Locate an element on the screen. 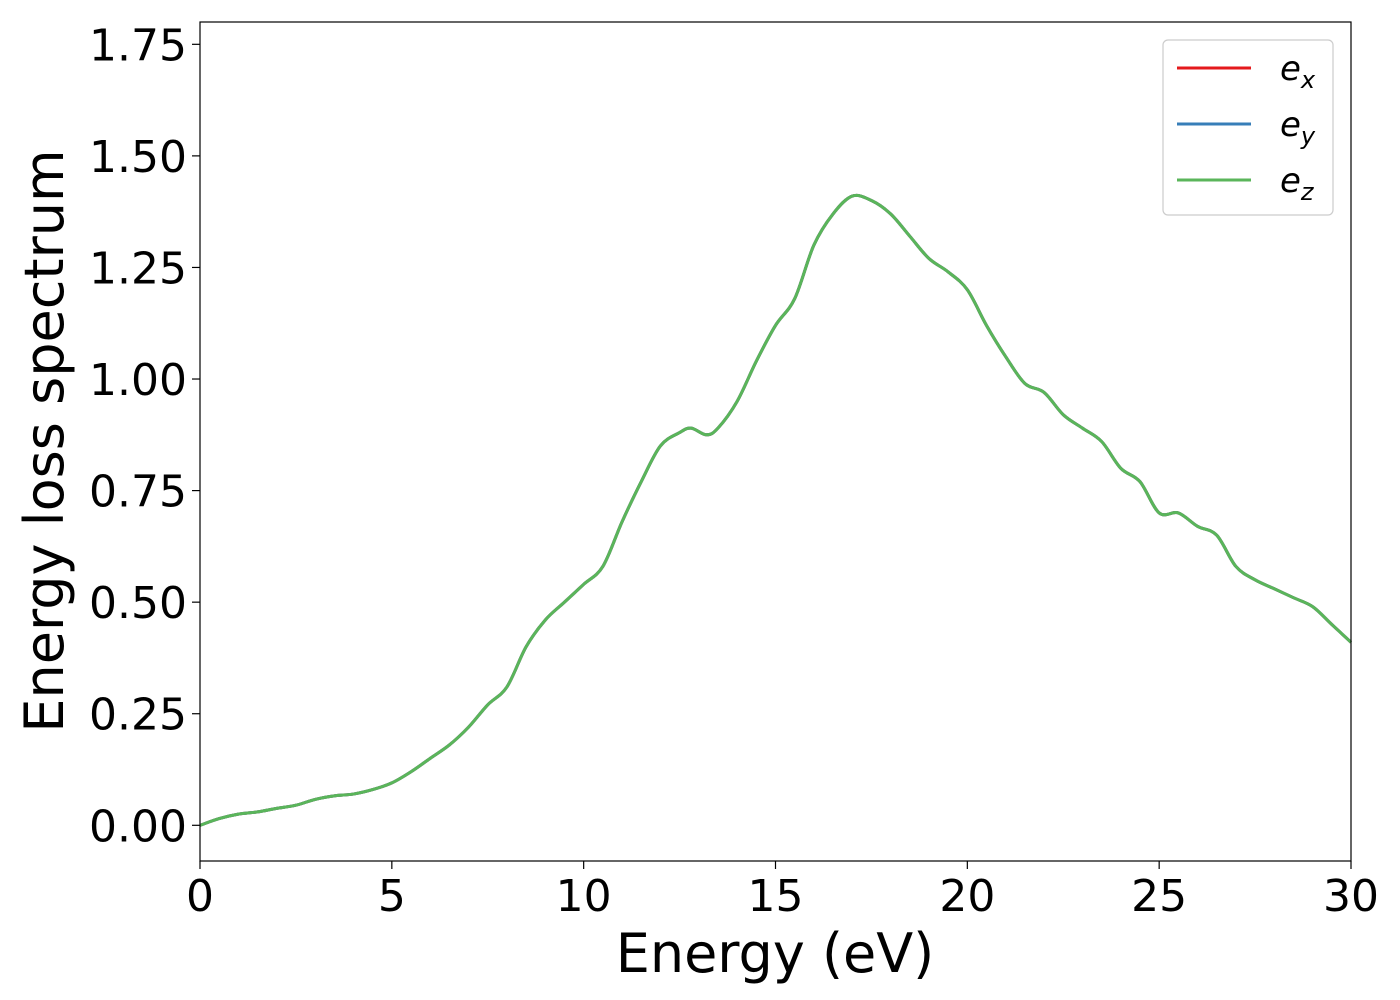  y-tick-label: 1.50 is located at coordinates (138, 157).